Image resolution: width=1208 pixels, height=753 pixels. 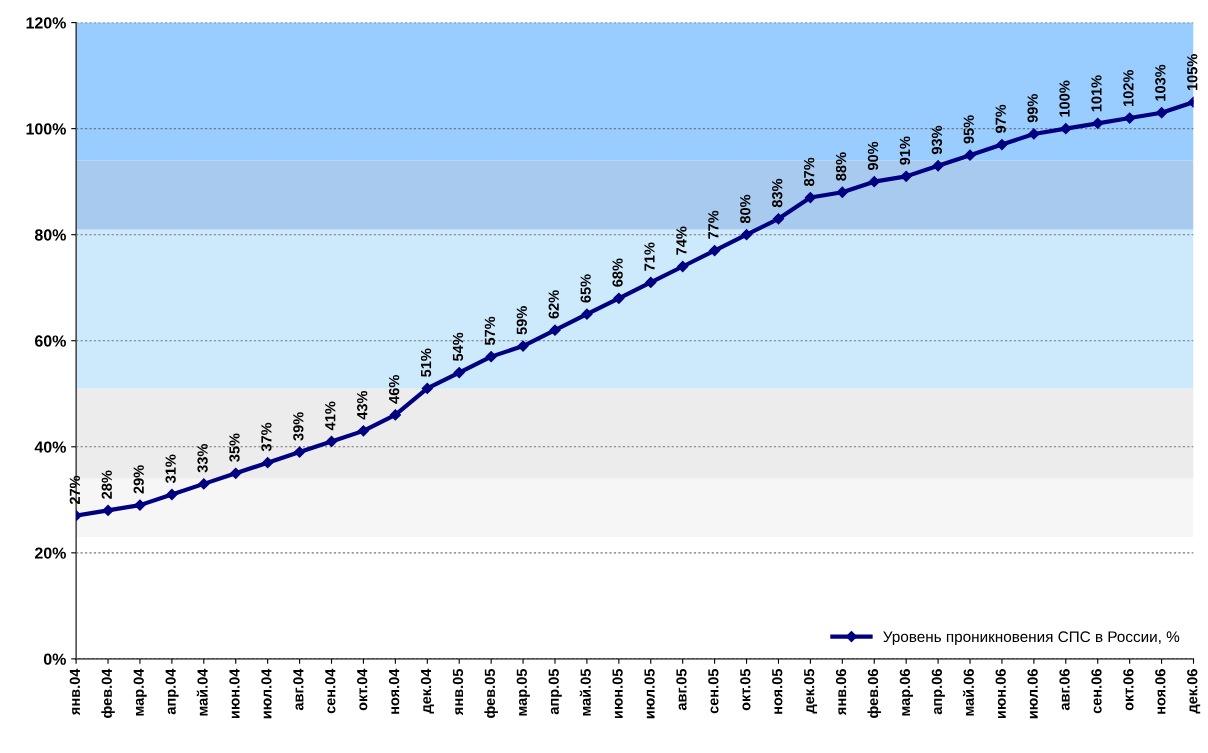 What do you see at coordinates (330, 416) in the screenshot?
I see `data-label: 41%` at bounding box center [330, 416].